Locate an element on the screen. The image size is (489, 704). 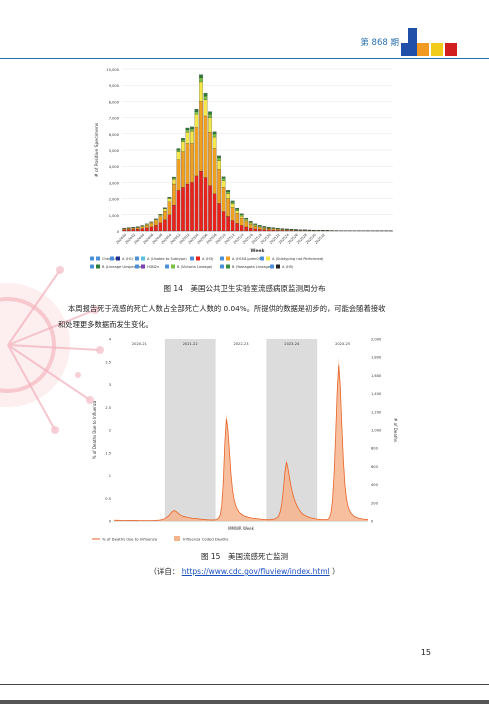
legend-label: H3N2v is located at coordinates (153, 267).